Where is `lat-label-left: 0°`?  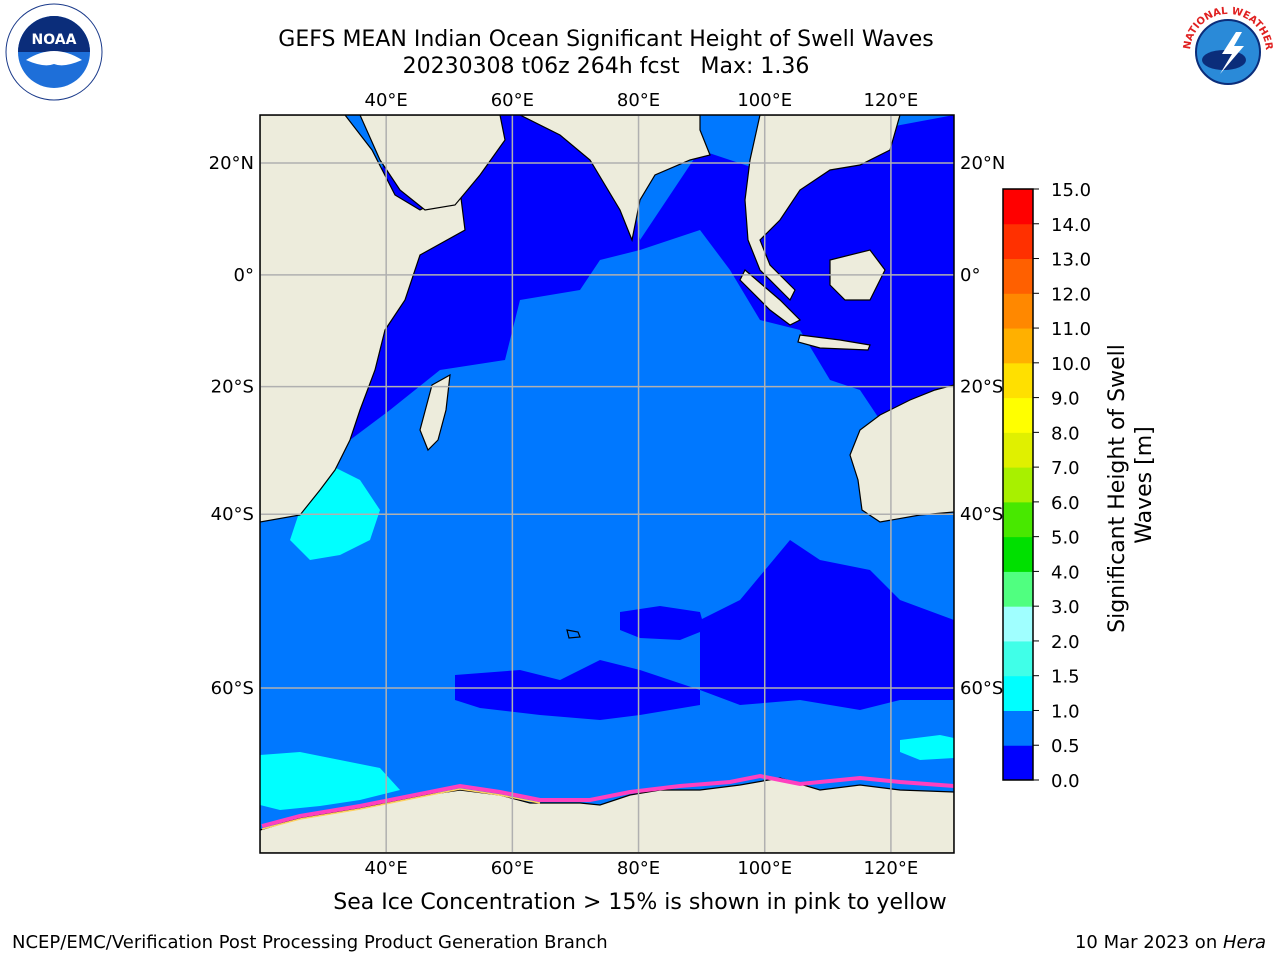 lat-label-left: 0° is located at coordinates (244, 275).